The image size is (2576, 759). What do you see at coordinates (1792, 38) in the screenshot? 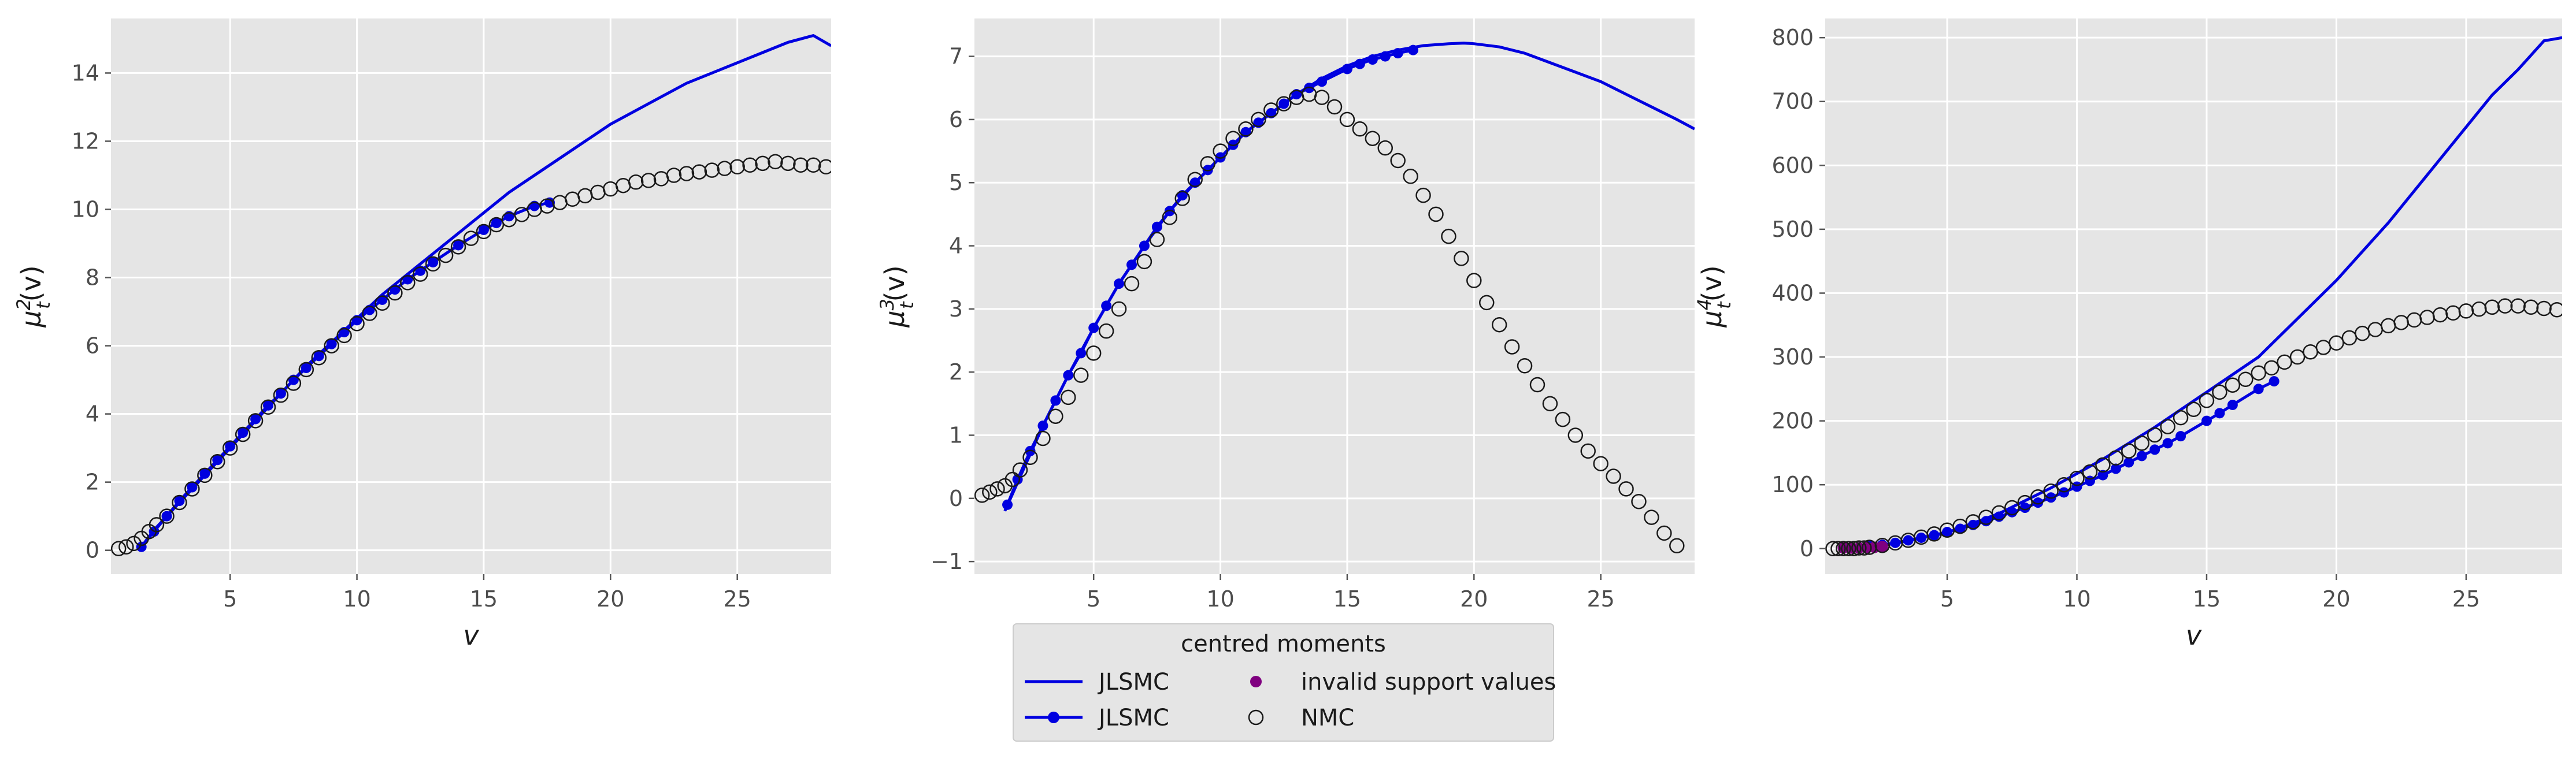
I see `y-tick-label: 800` at bounding box center [1792, 38].